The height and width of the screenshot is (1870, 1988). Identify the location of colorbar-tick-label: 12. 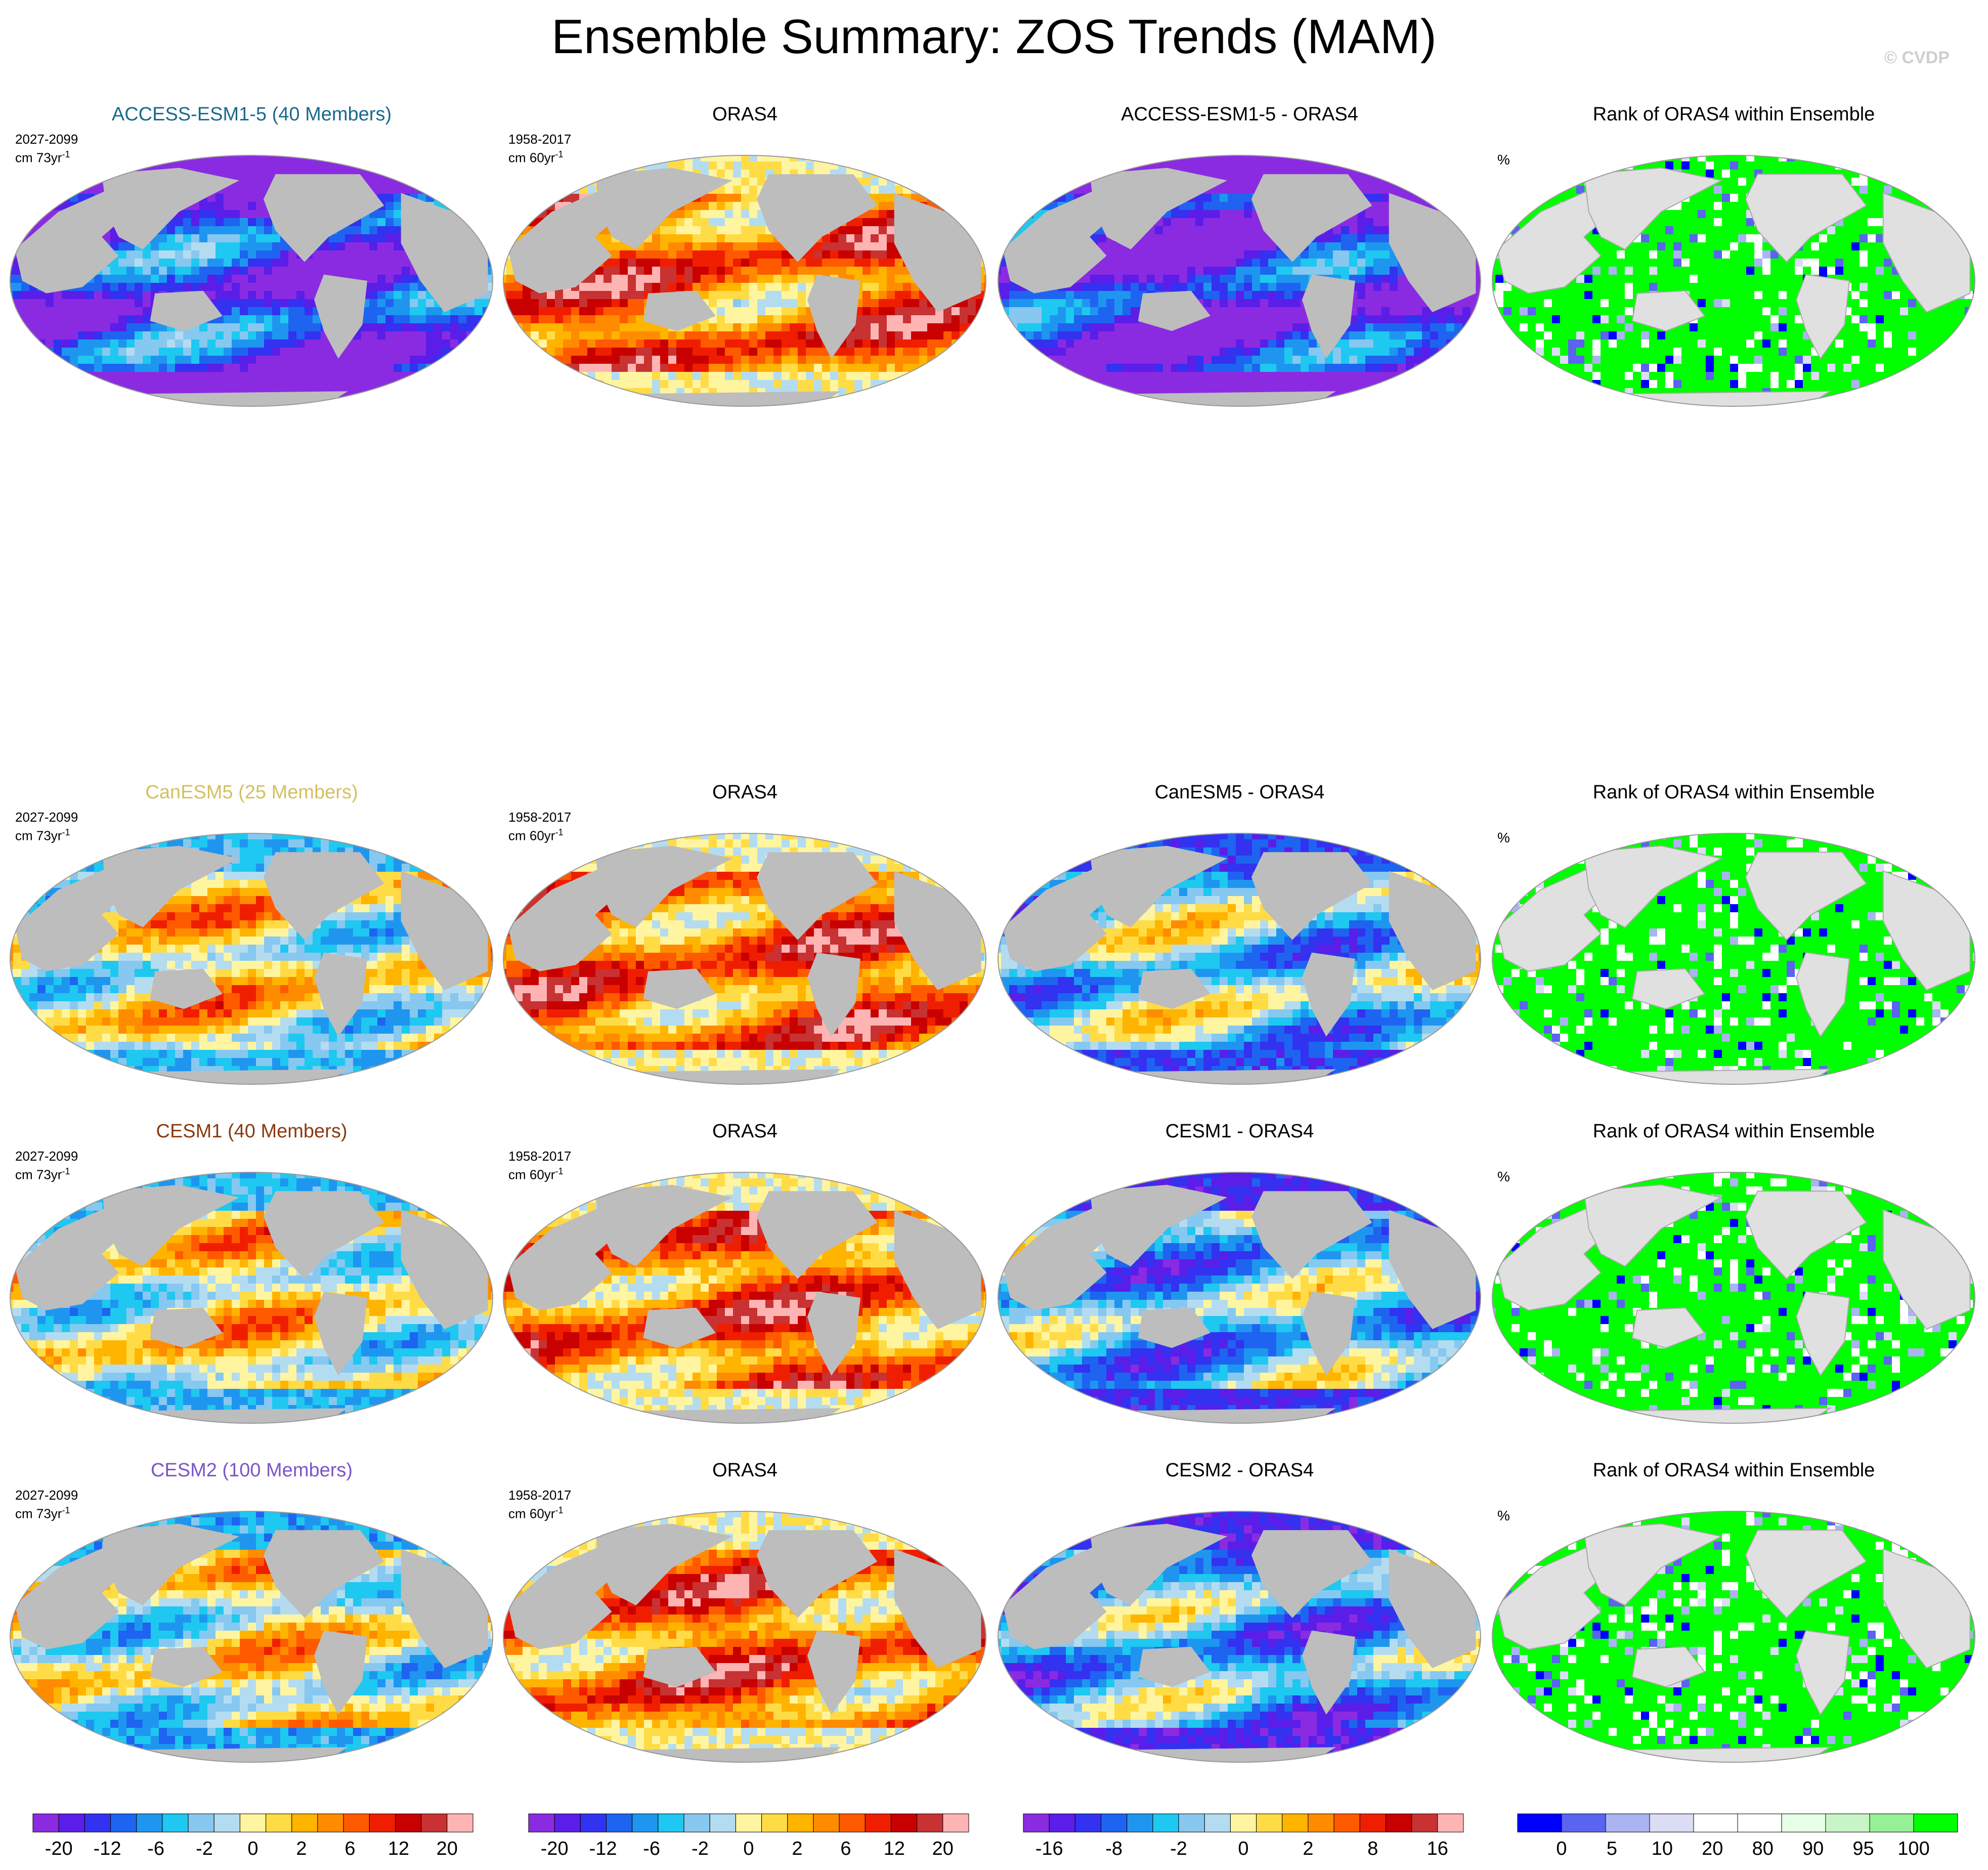
(894, 1848).